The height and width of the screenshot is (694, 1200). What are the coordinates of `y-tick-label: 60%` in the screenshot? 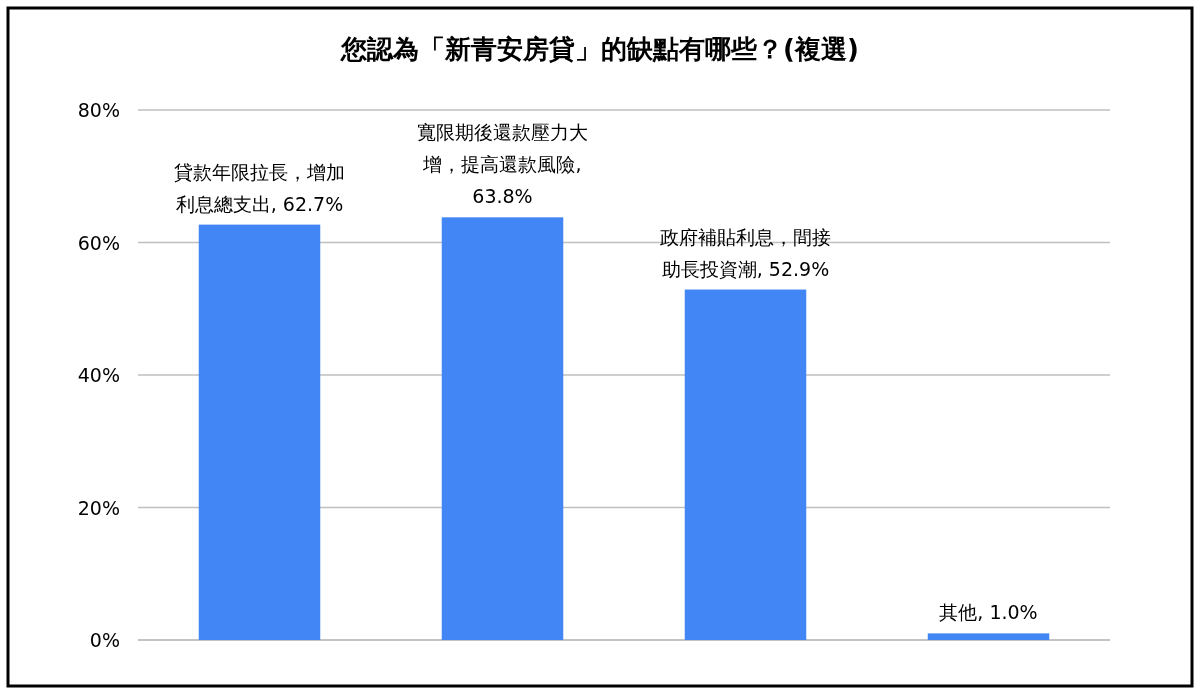 It's located at (98, 242).